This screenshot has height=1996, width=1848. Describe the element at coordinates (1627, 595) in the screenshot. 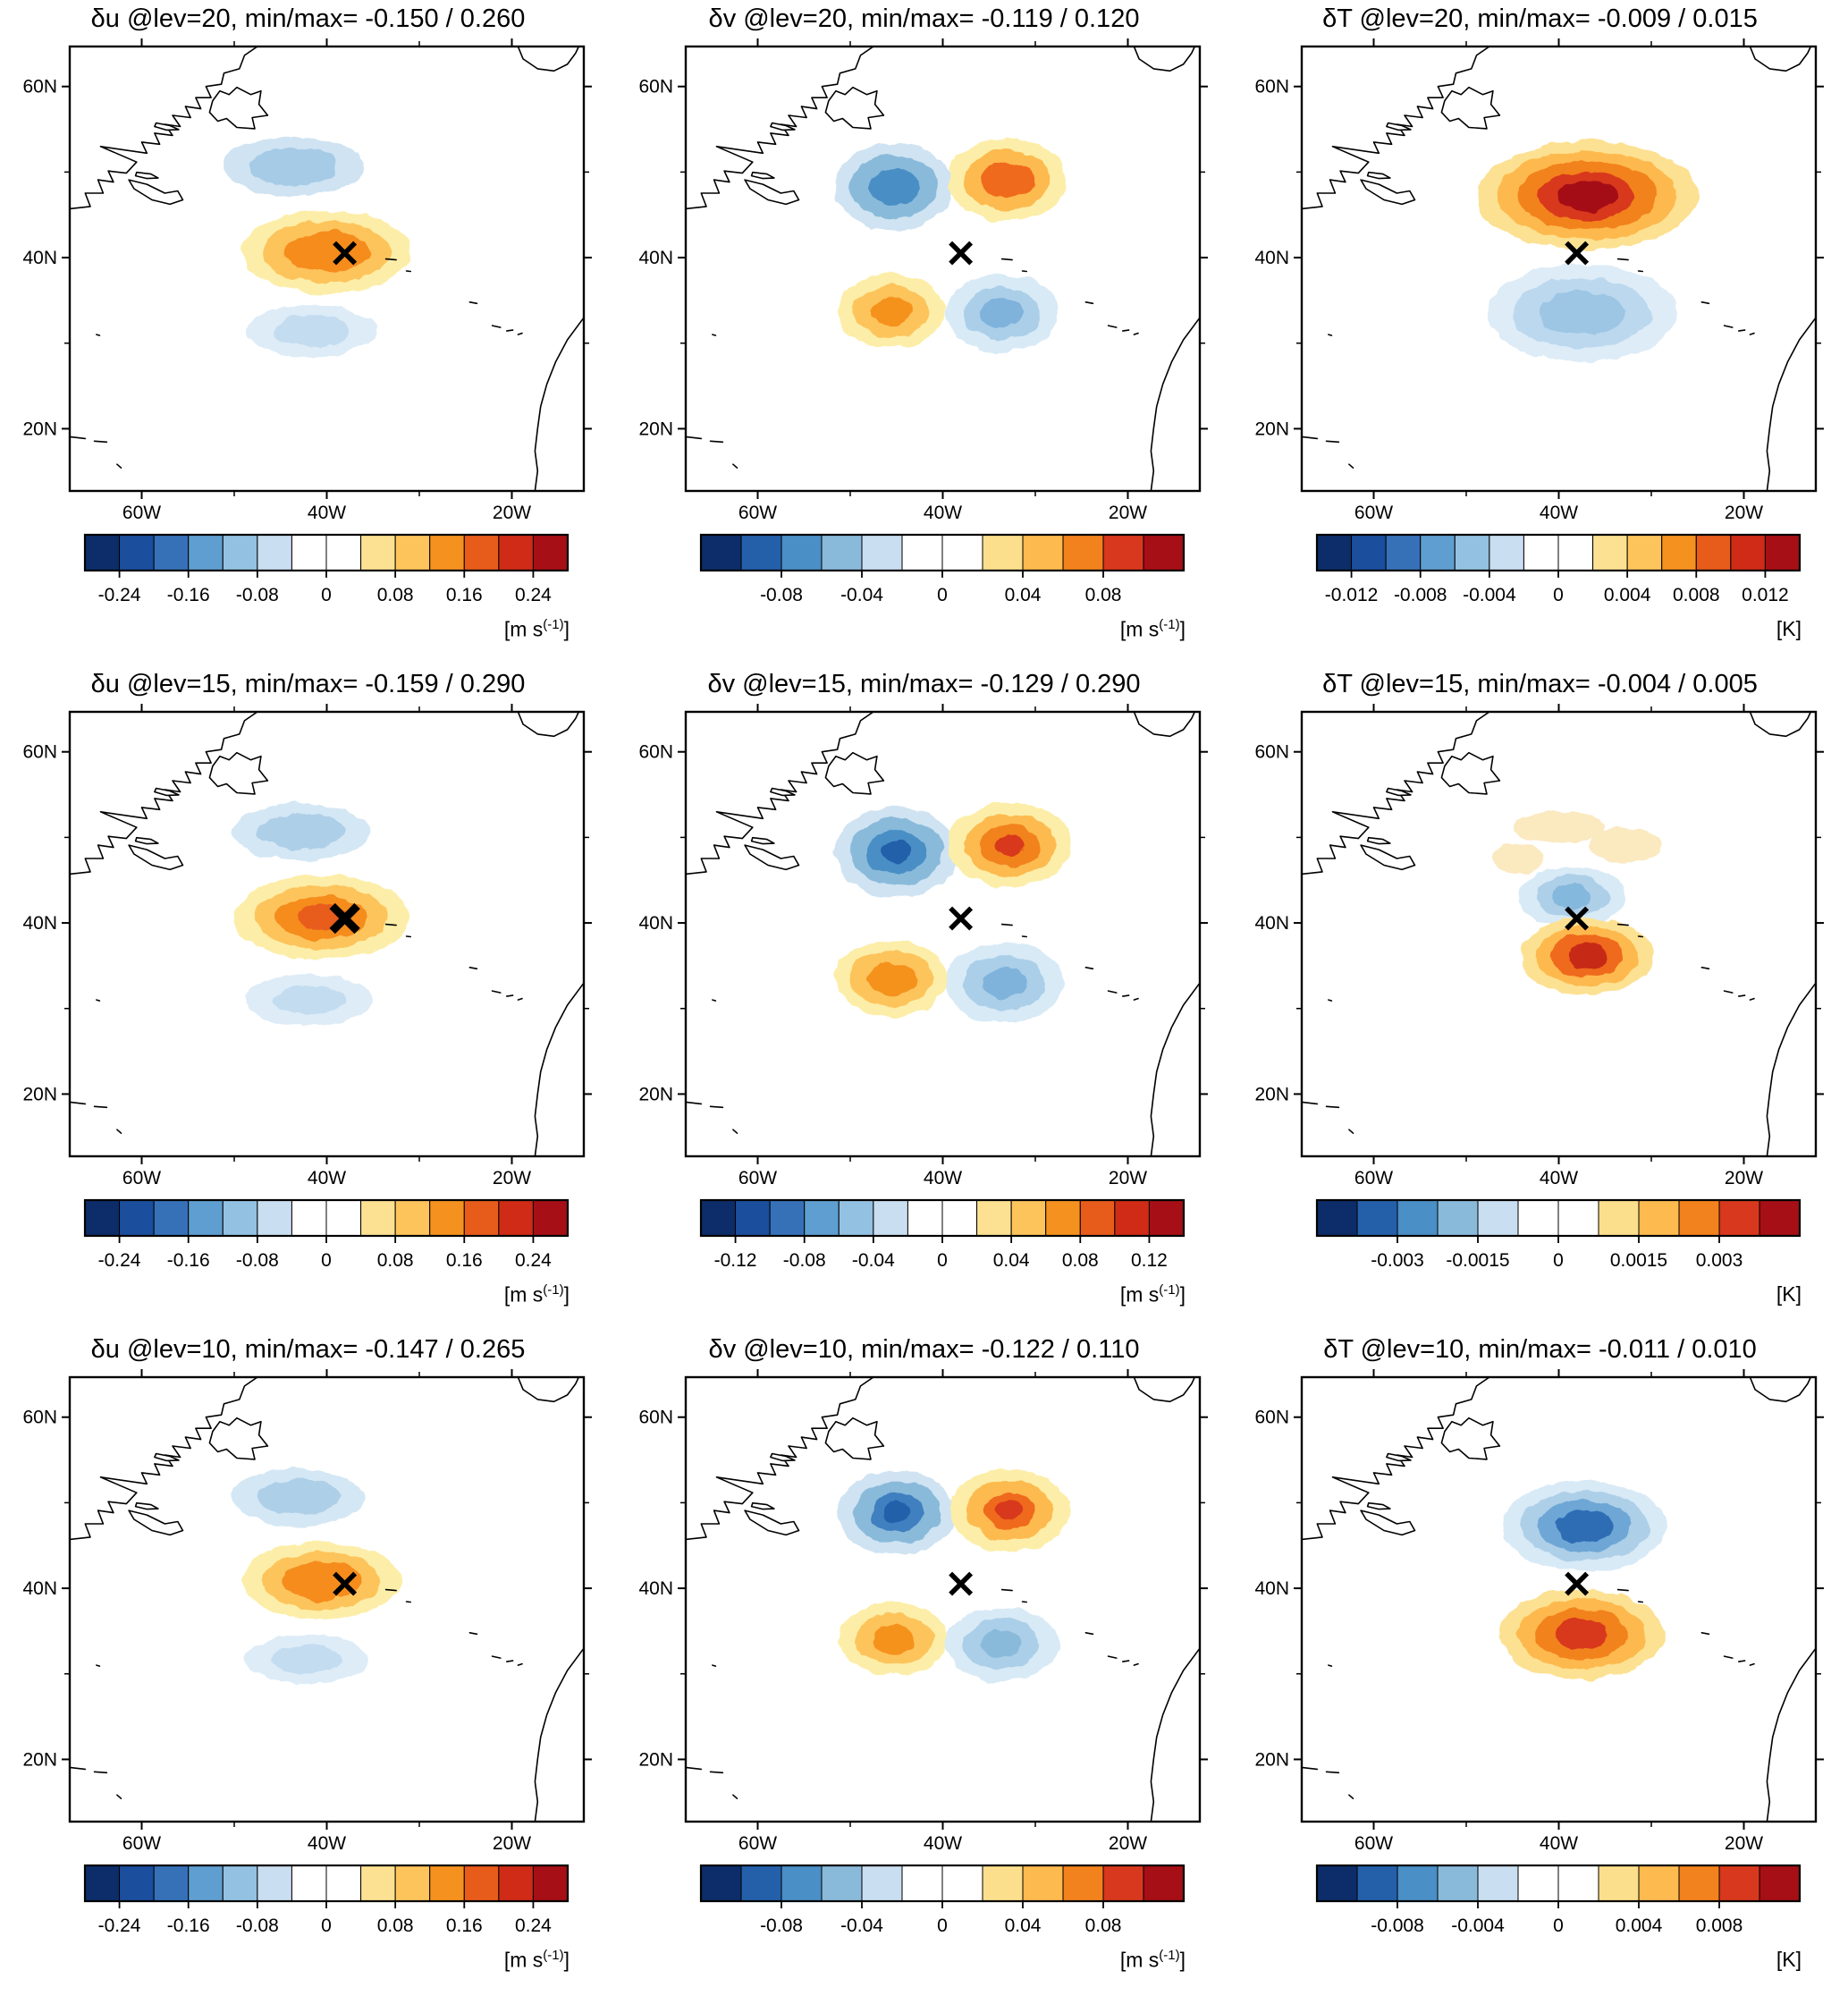

I see `colorbar-tick-label: 0.004` at that location.